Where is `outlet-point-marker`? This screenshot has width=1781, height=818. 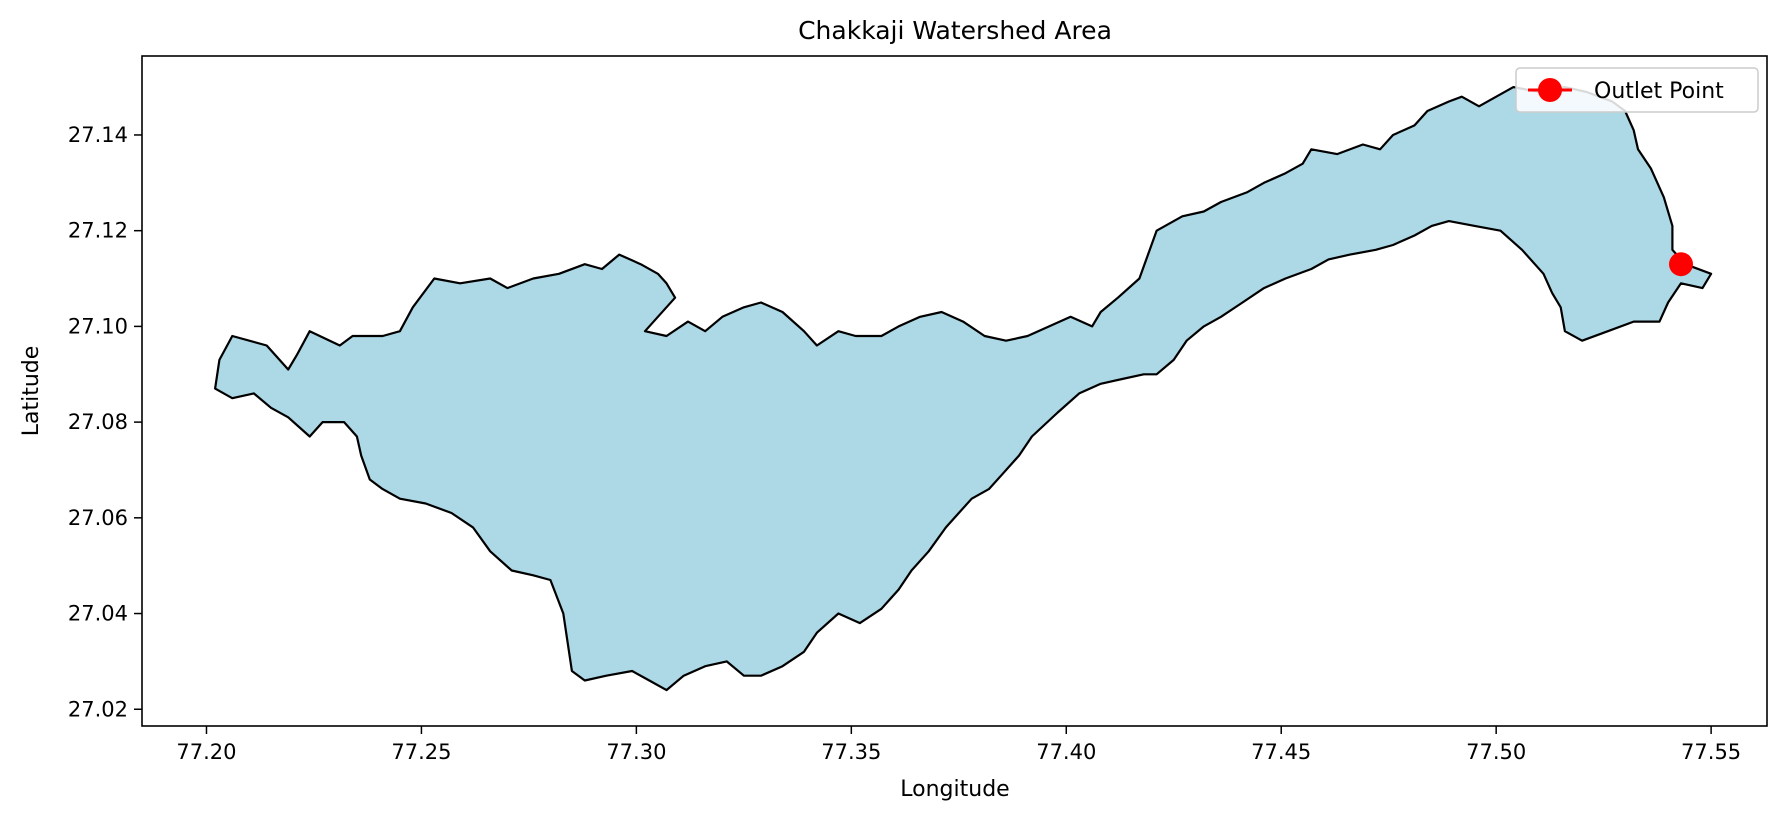 outlet-point-marker is located at coordinates (1681, 264).